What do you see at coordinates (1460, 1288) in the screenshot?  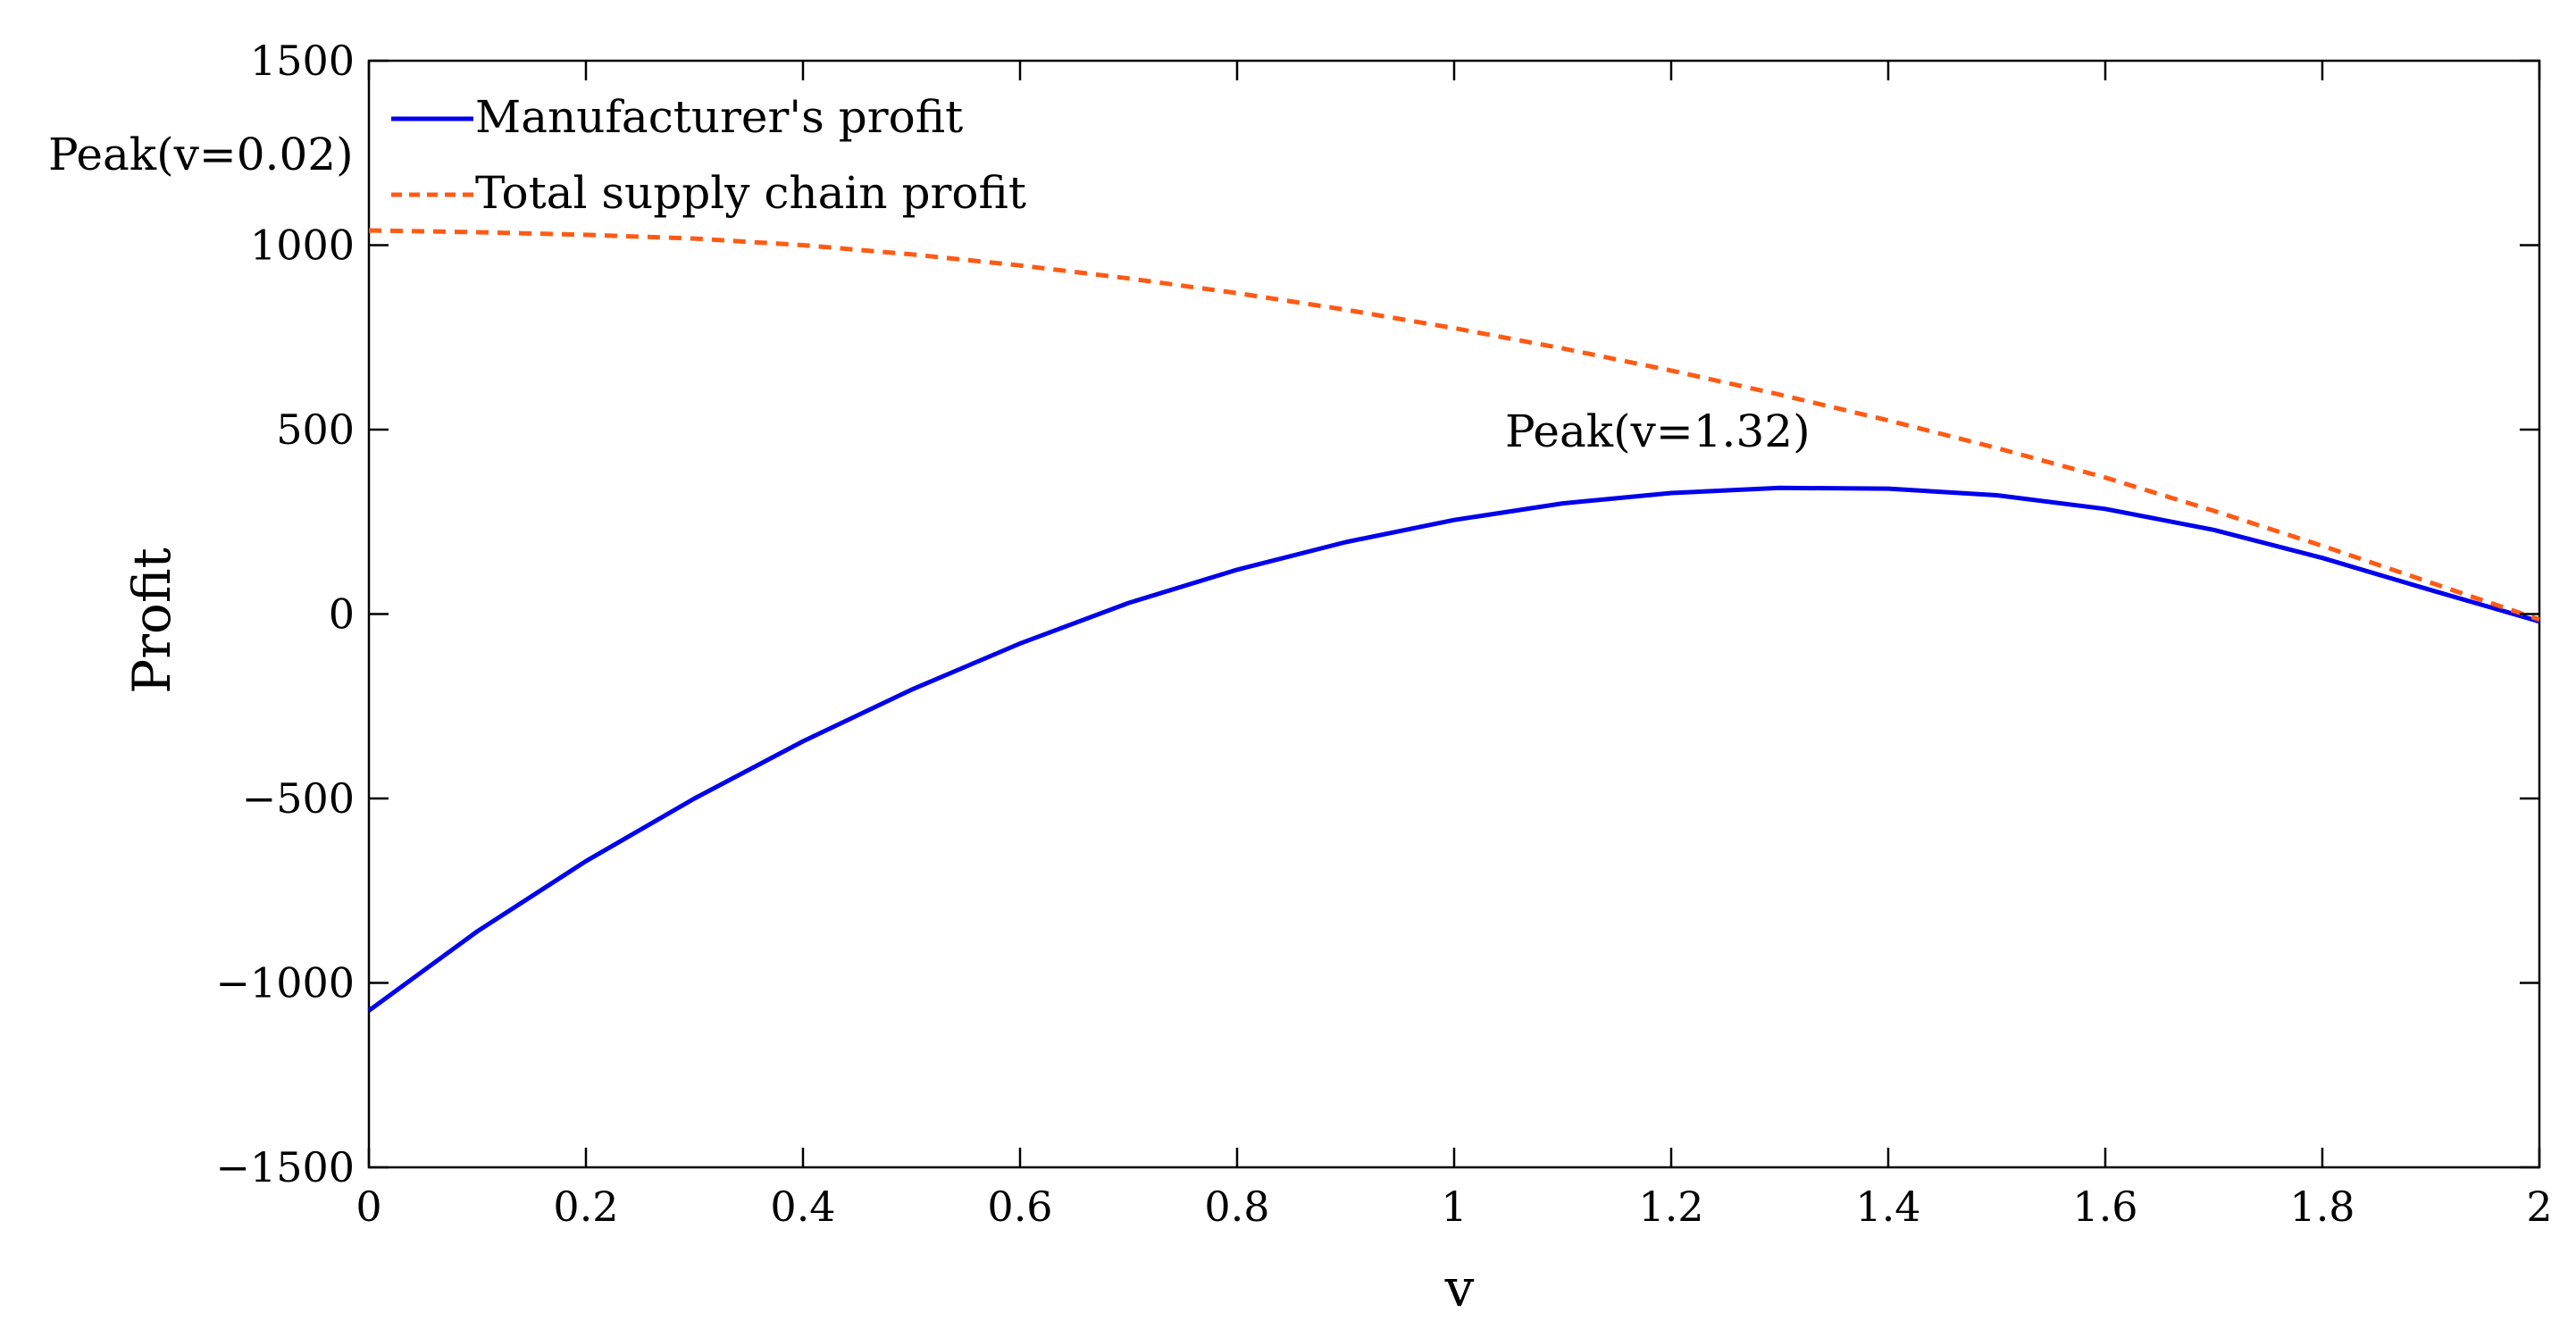 I see `x-axis-label: v` at bounding box center [1460, 1288].